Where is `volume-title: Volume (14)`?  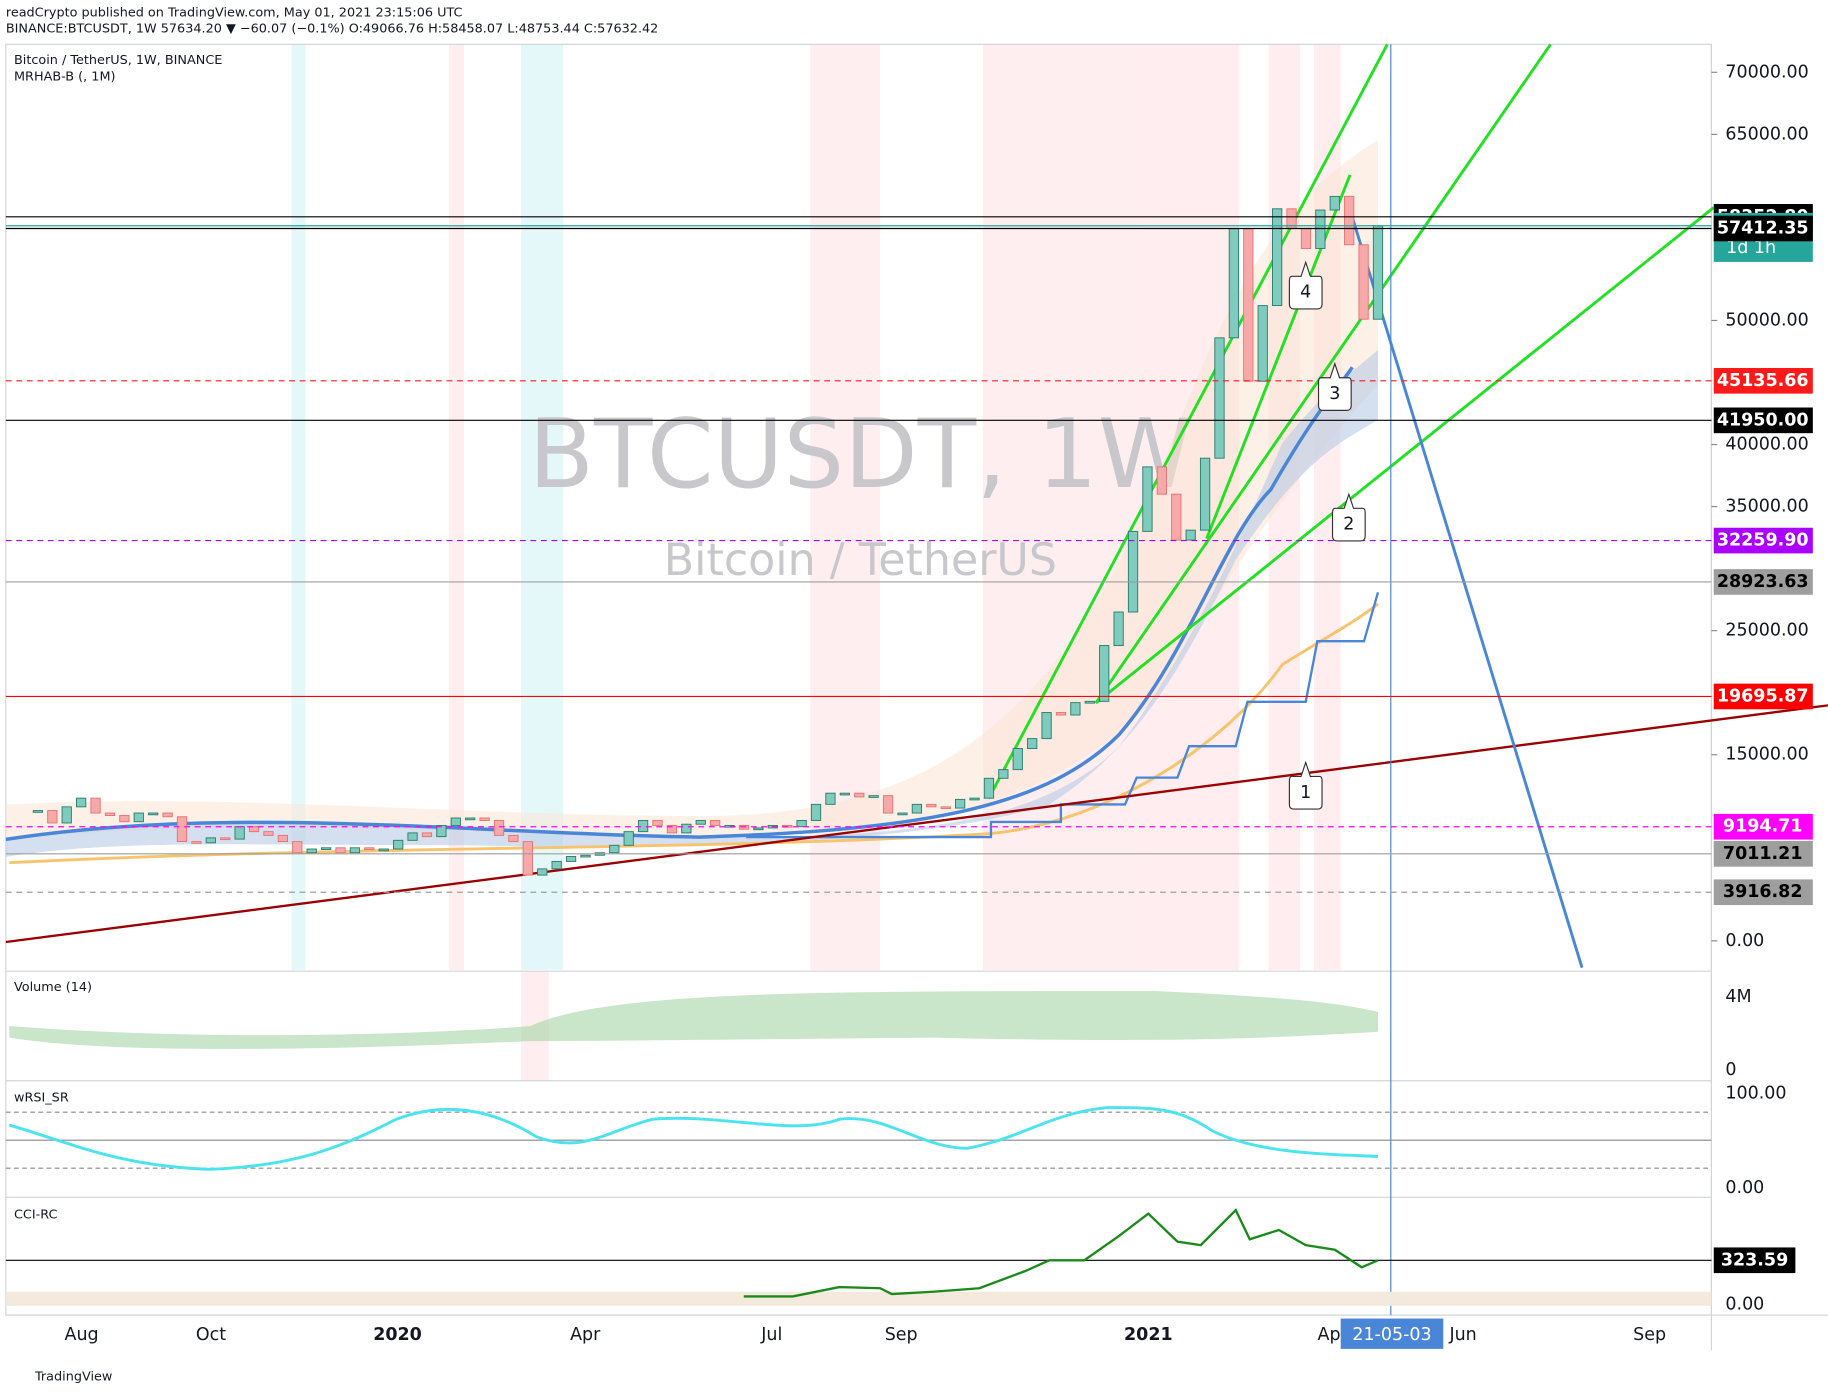 volume-title: Volume (14) is located at coordinates (53, 987).